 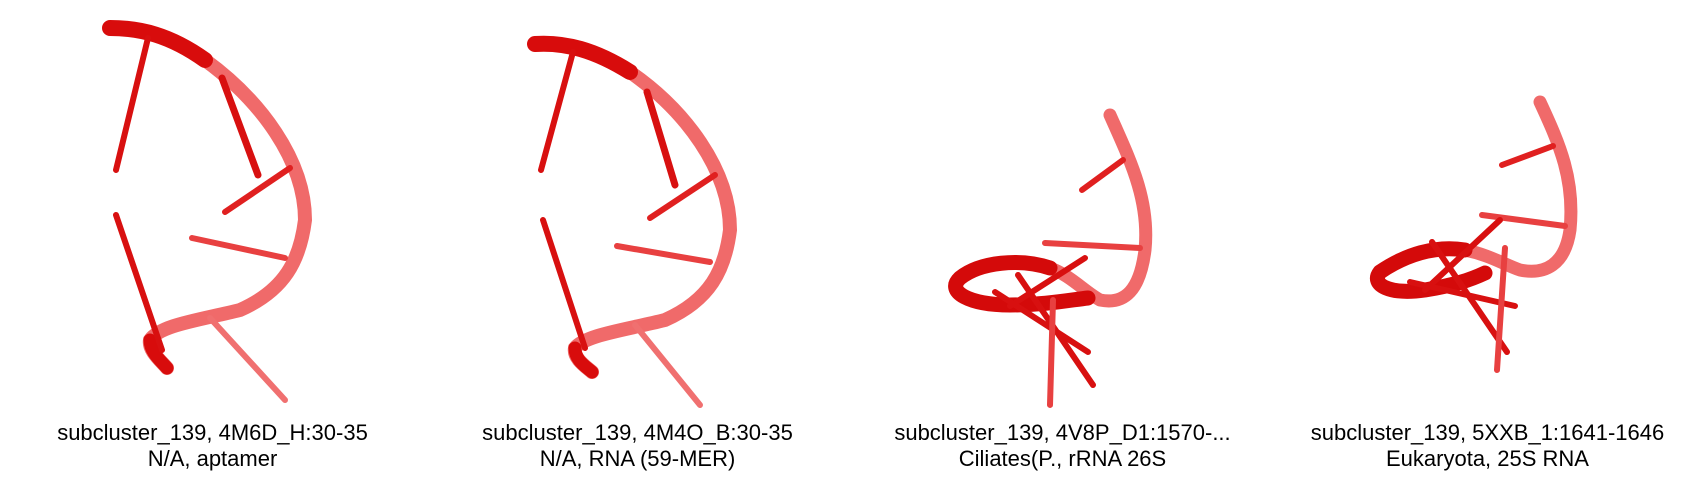 What do you see at coordinates (1487, 458) in the screenshot?
I see `caption-subtitle: Eukaryota, 25S RNA` at bounding box center [1487, 458].